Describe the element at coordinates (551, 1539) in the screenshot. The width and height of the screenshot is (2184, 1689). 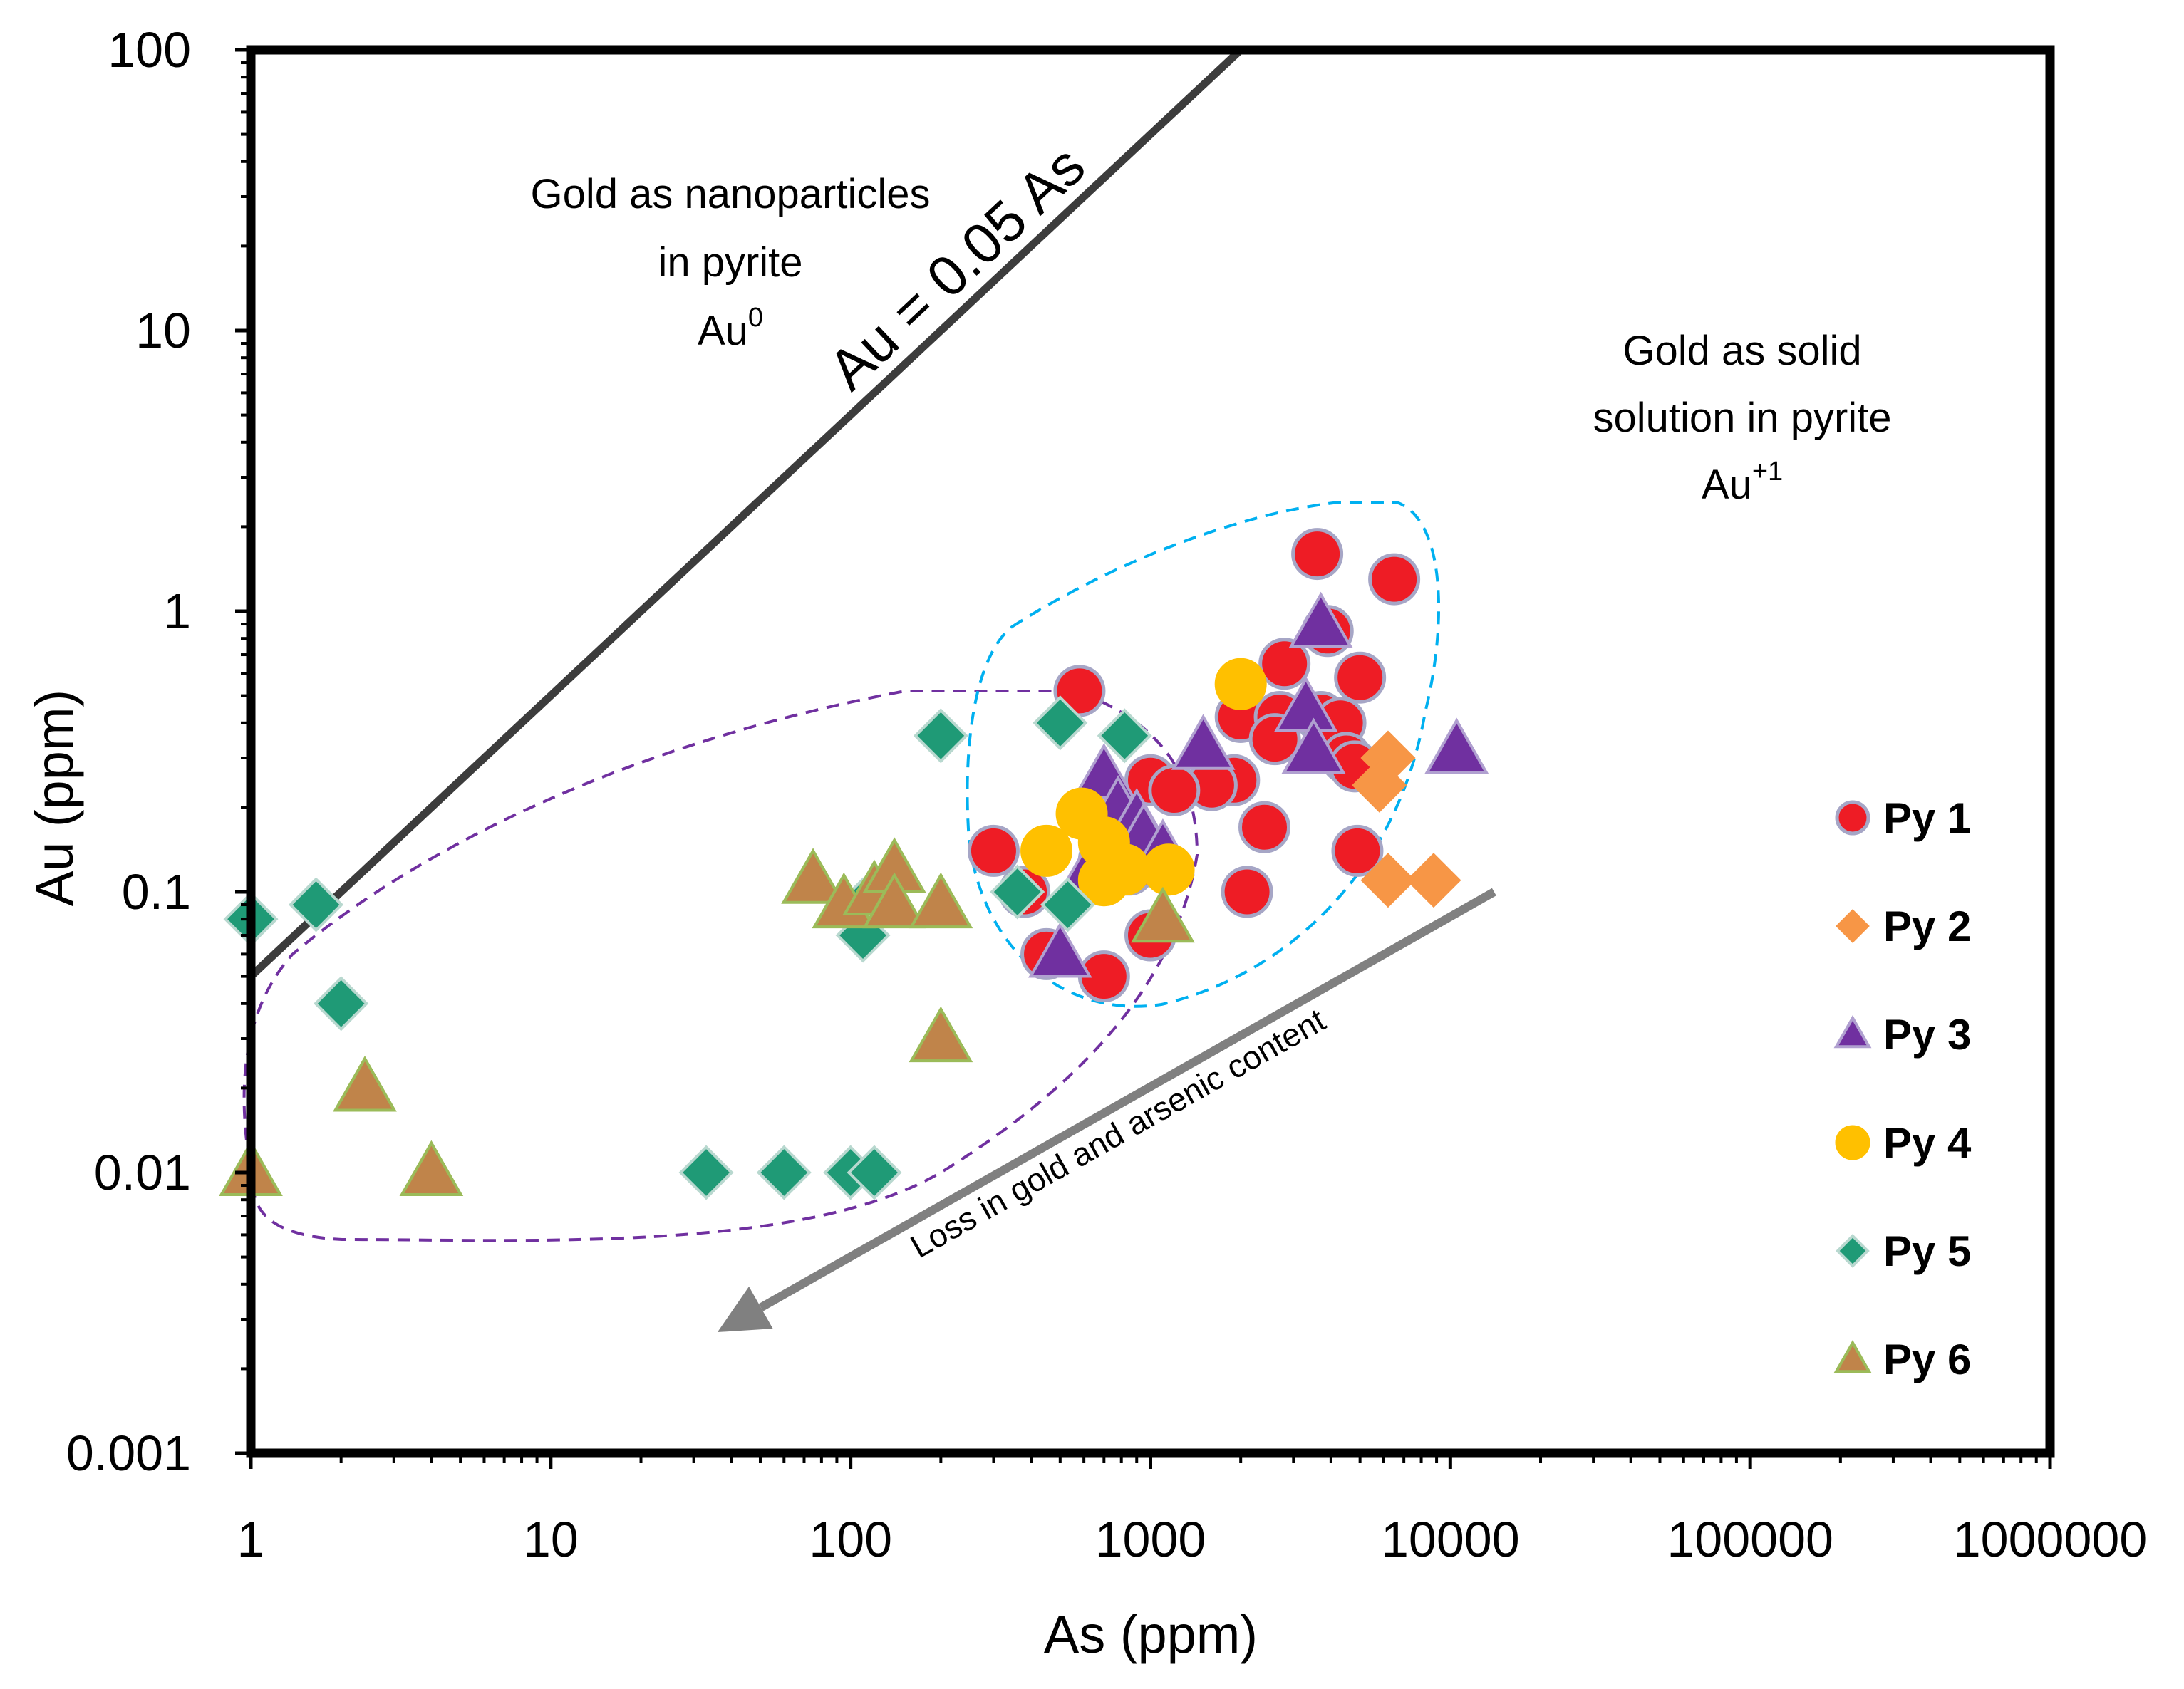
I see `x-tick-label: 10` at that location.